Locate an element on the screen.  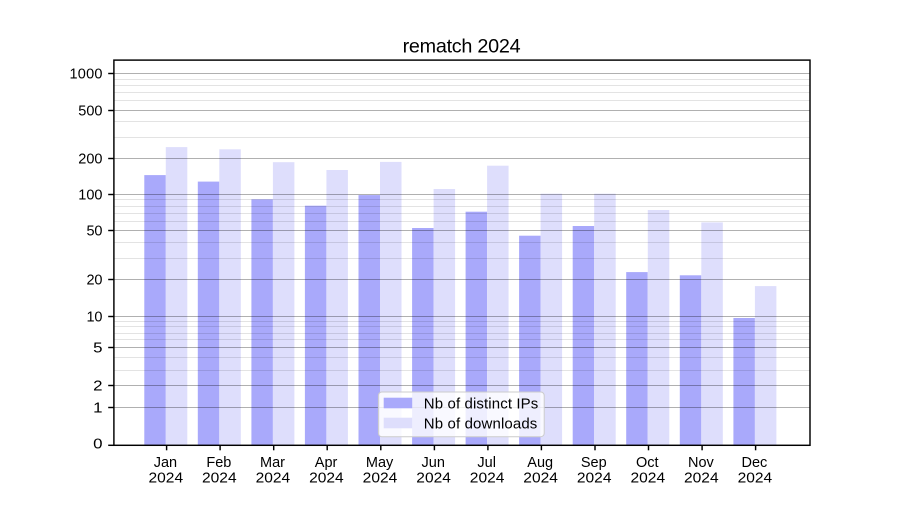
svg-text: Nov is located at coordinates (701, 463).